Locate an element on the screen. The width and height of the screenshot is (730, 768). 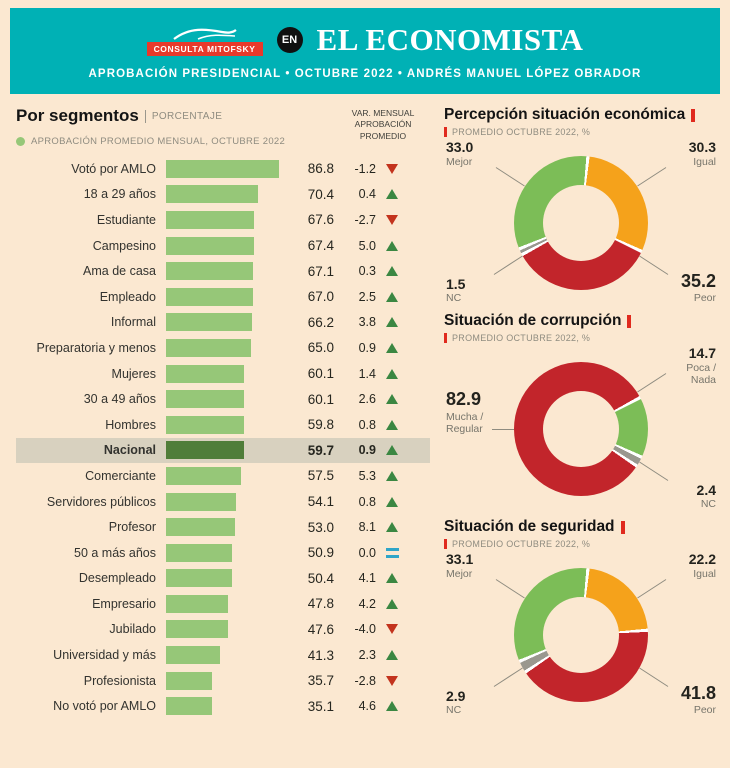
segment-label: Desempleado is located at coordinates (117, 578).